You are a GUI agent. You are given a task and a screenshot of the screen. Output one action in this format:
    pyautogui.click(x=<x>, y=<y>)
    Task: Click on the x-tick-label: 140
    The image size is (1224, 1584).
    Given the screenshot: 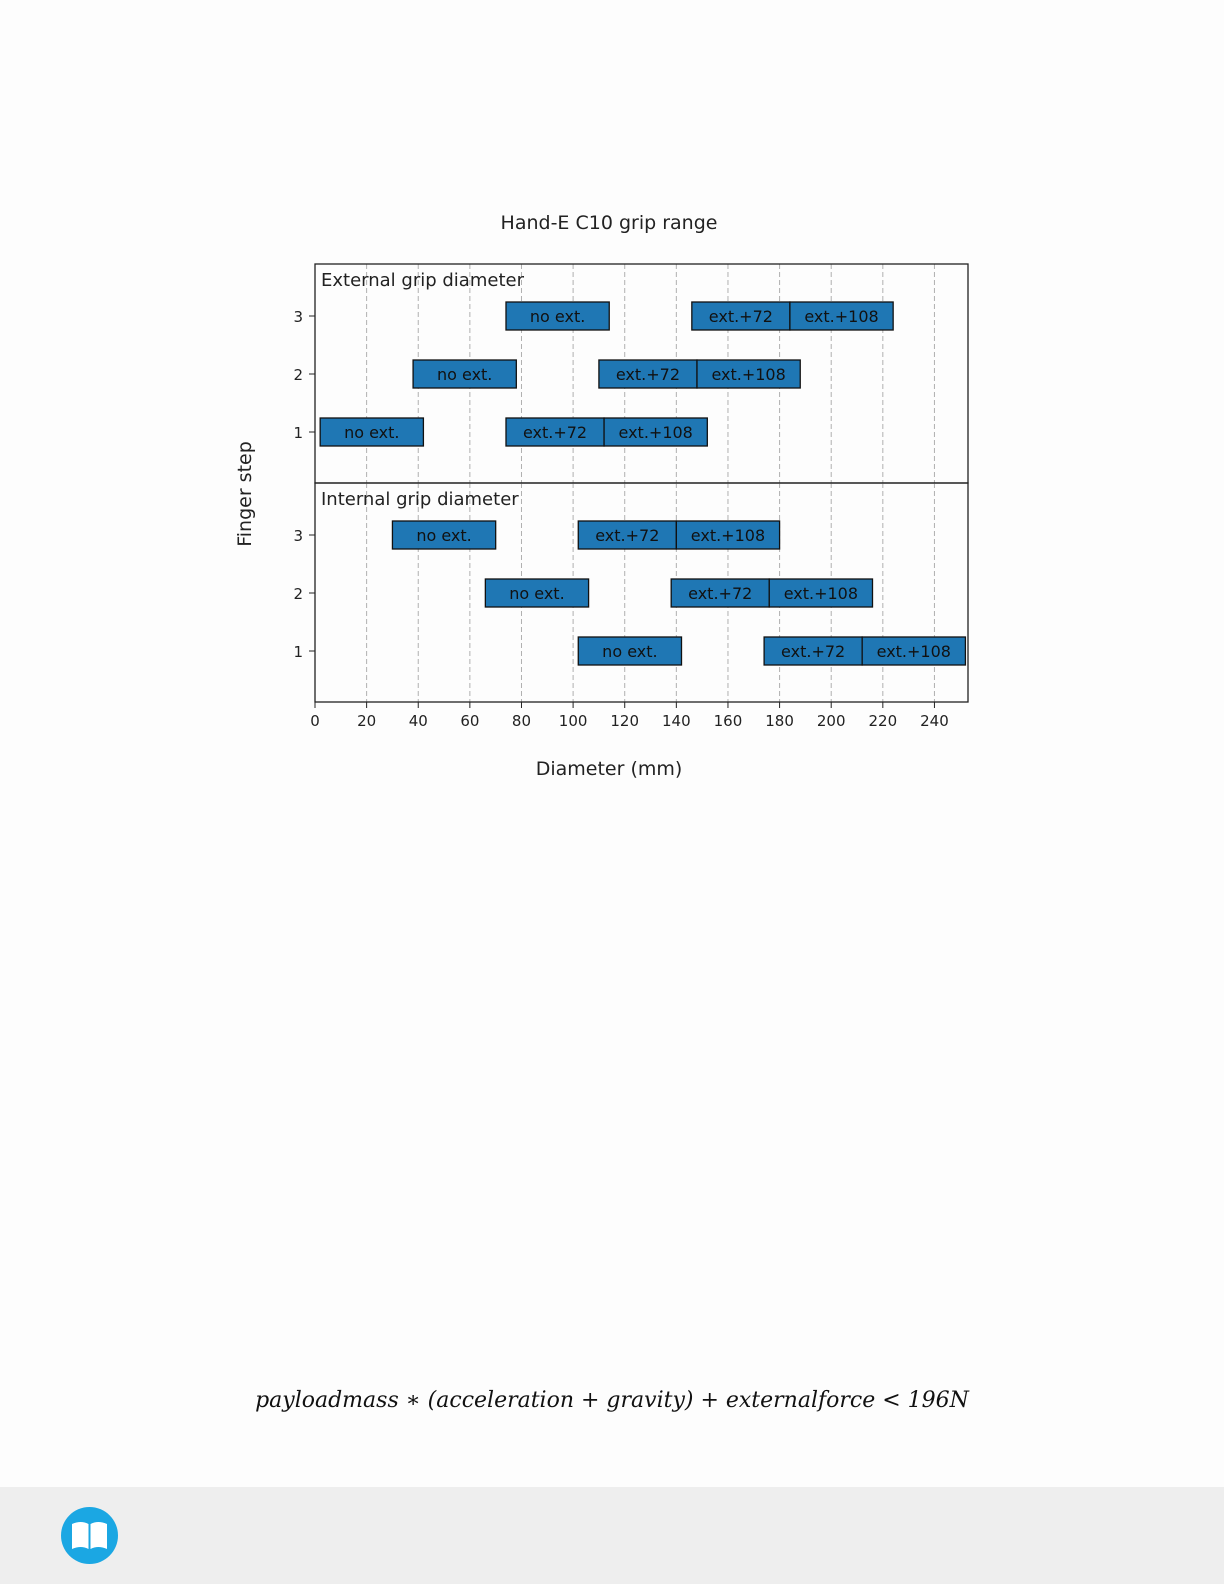 What is the action you would take?
    pyautogui.click(x=676, y=721)
    